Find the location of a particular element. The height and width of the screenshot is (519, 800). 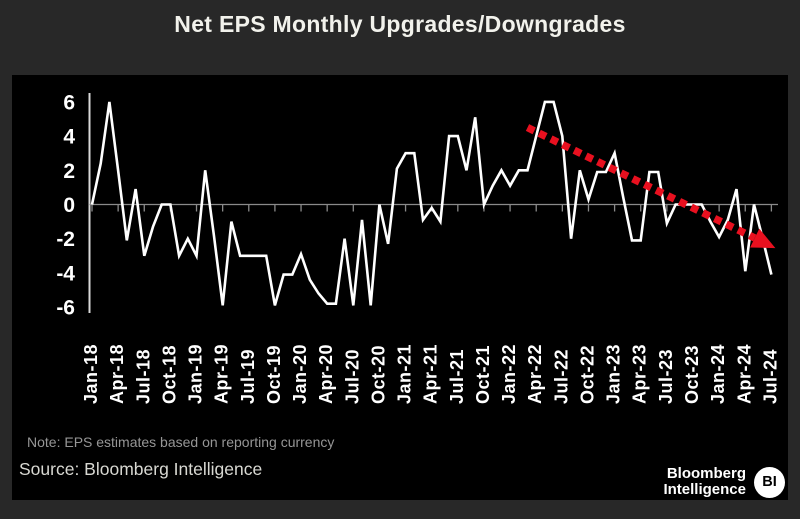

x-axis-label: Jul-20 is located at coordinates (352, 376).